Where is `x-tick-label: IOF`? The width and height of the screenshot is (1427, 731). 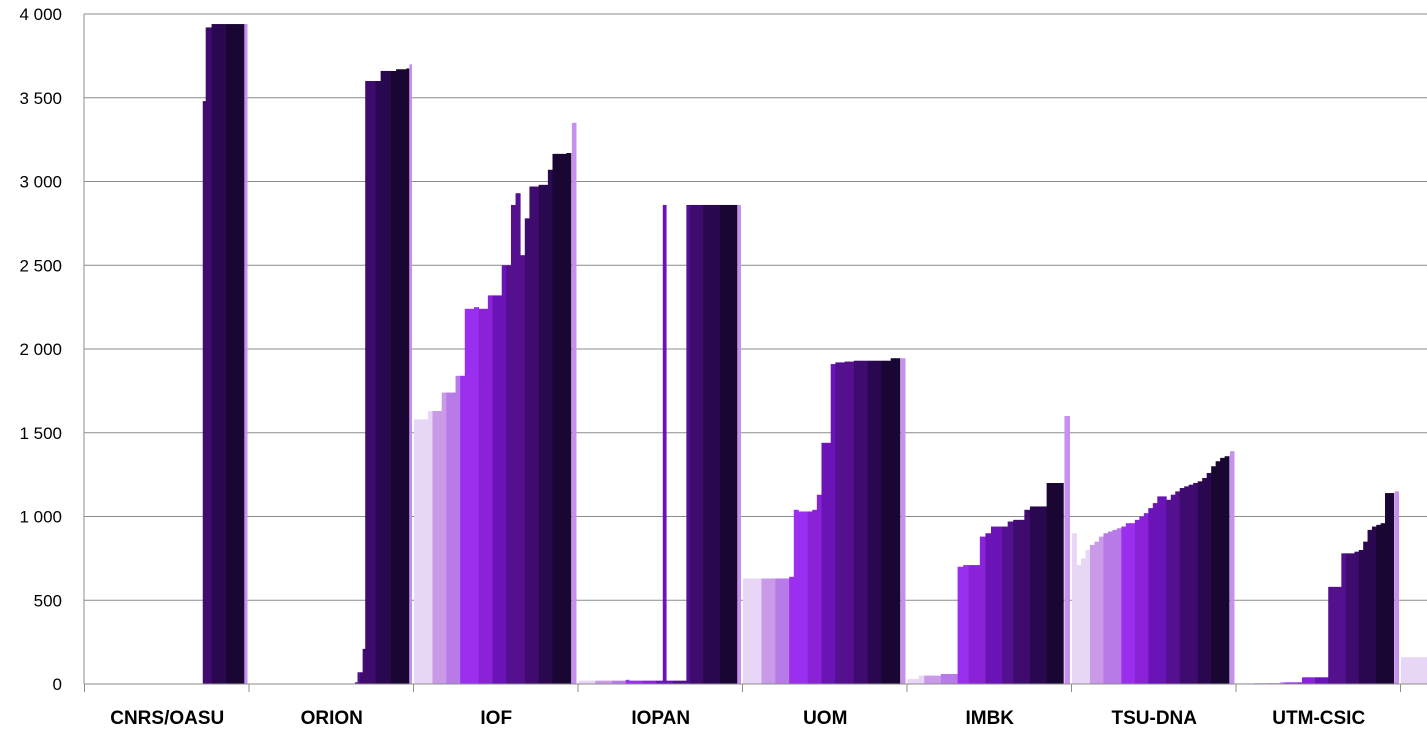
x-tick-label: IOF is located at coordinates (496, 718).